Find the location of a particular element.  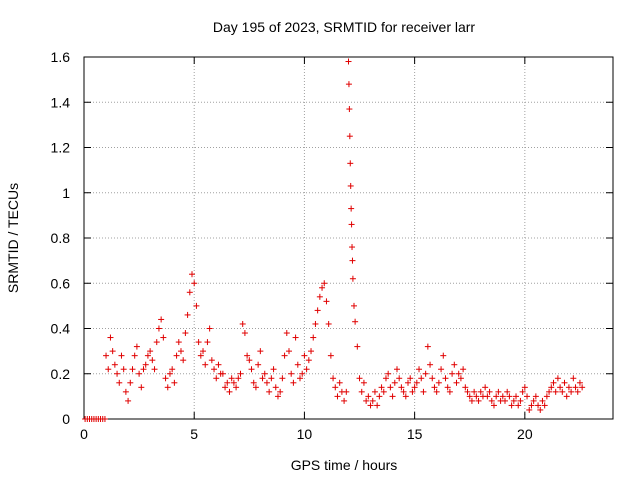

x-axis-label: GPS time / hours is located at coordinates (344, 465).